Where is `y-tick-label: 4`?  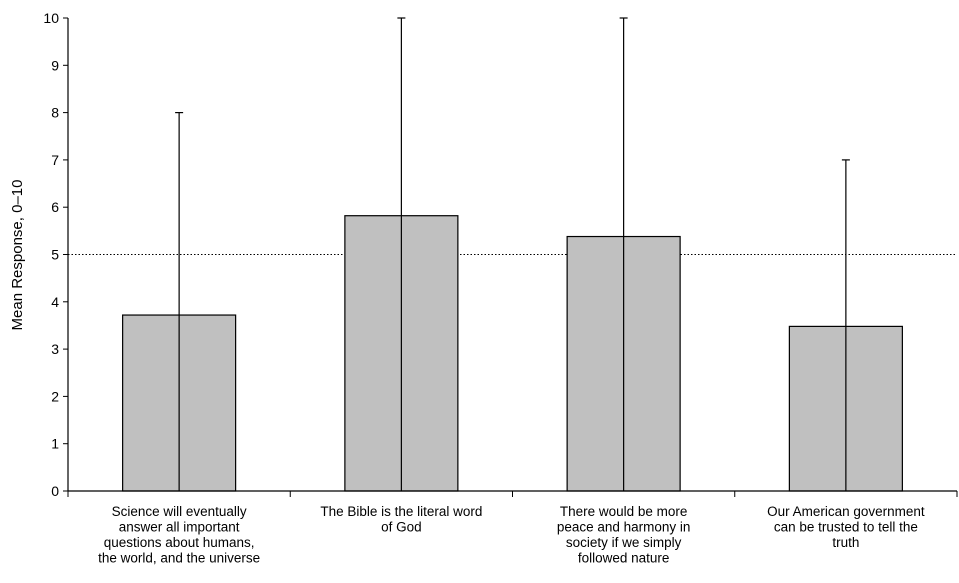
y-tick-label: 4 is located at coordinates (55, 302).